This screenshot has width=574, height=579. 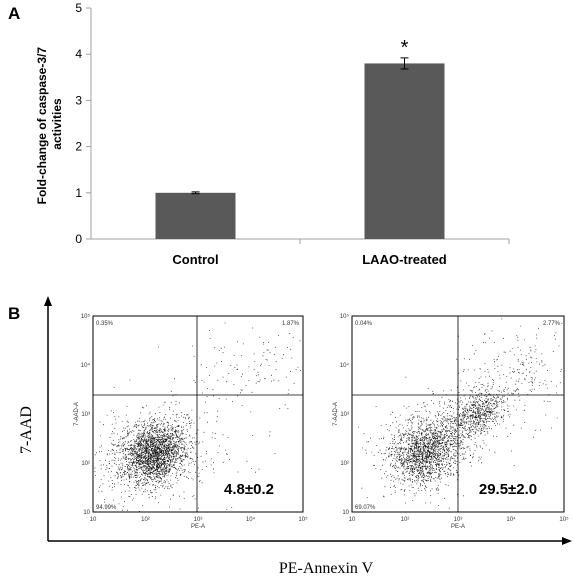 What do you see at coordinates (105, 324) in the screenshot?
I see `quadrant-upper-left-percent: 0.35%` at bounding box center [105, 324].